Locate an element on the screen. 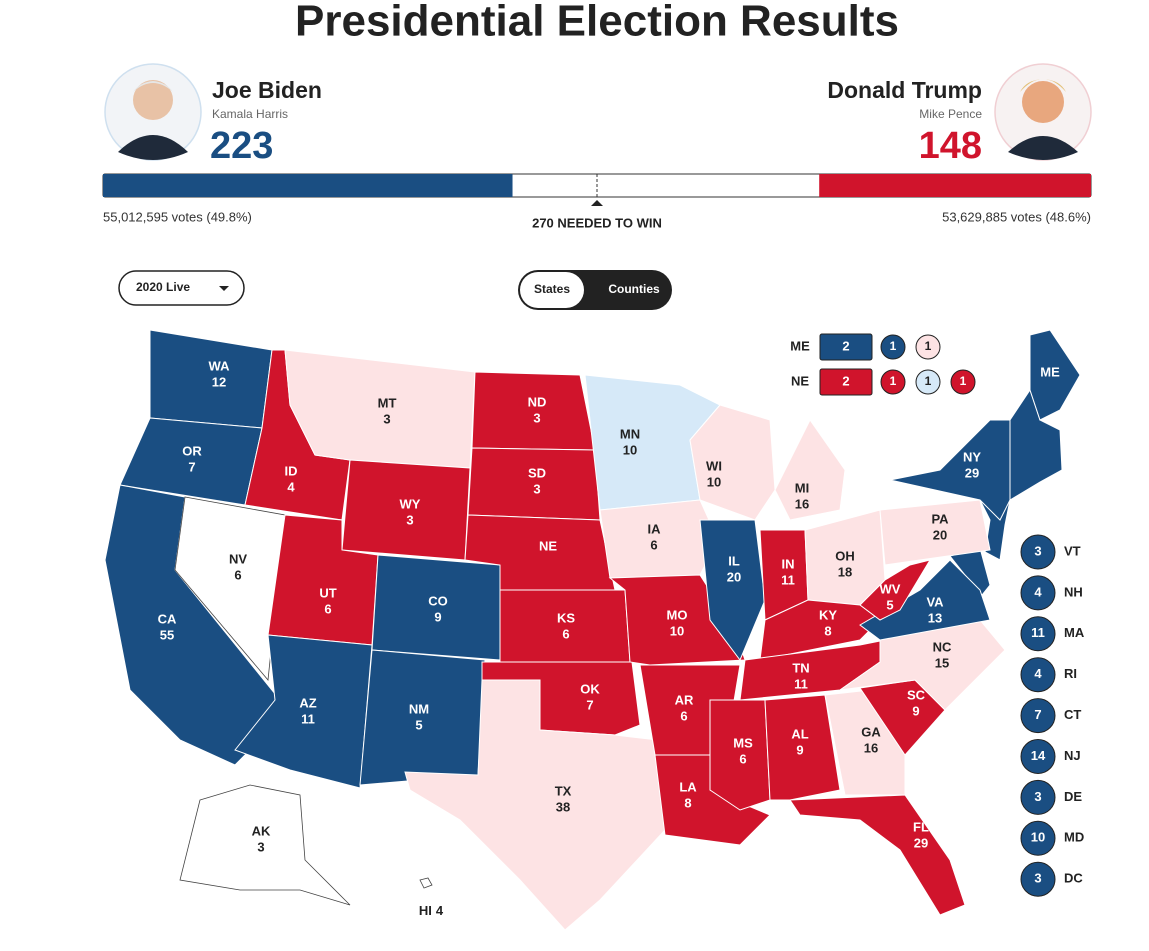 This screenshot has width=1149, height=951. small-state-ev: 11 is located at coordinates (1038, 632).